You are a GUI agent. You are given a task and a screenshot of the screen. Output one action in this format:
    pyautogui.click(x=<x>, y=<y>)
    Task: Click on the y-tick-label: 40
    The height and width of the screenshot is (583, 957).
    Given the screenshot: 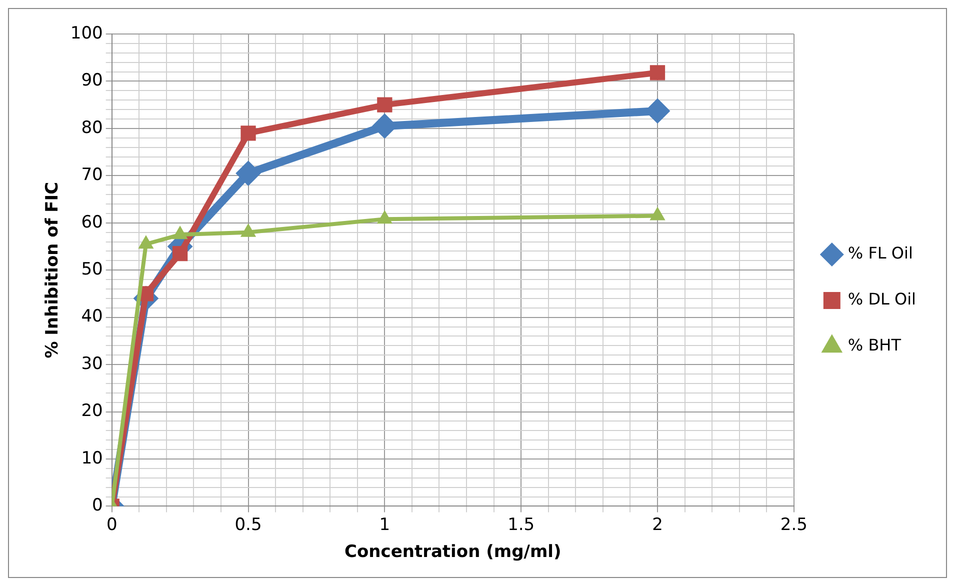 What is the action you would take?
    pyautogui.click(x=92, y=316)
    